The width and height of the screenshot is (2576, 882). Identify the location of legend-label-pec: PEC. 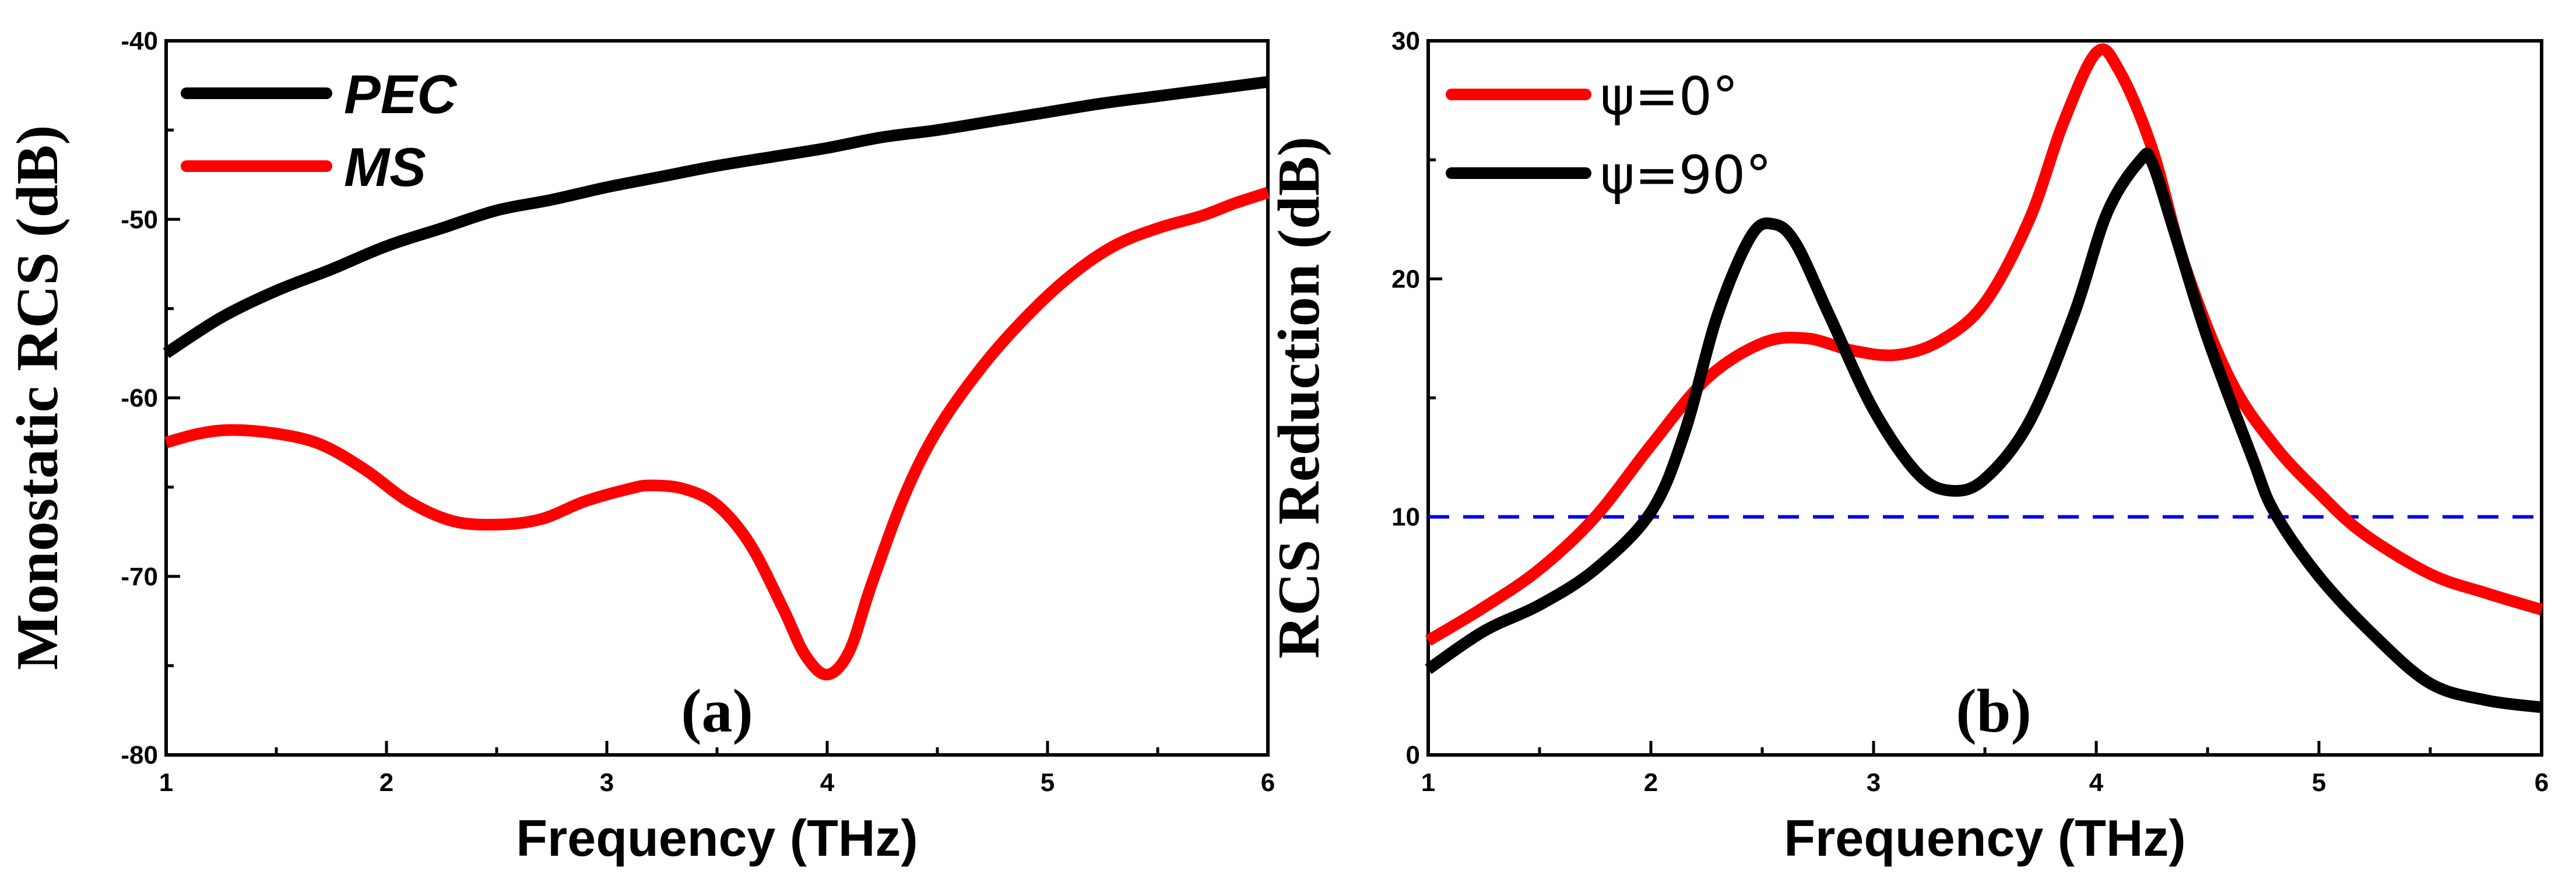
(400, 95).